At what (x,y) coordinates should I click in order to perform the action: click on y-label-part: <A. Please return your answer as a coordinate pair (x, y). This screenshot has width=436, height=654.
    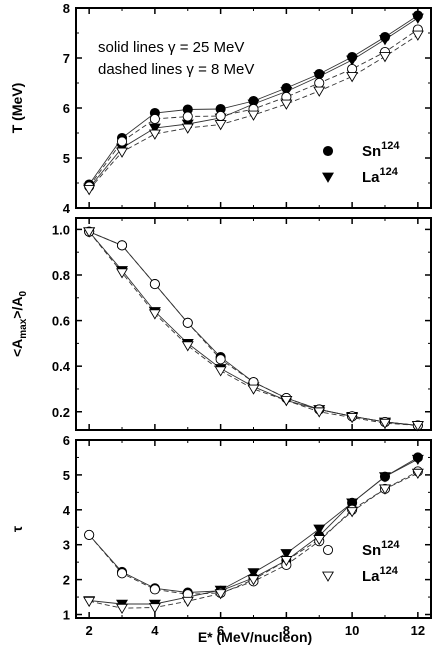
    Looking at the image, I should click on (17, 348).